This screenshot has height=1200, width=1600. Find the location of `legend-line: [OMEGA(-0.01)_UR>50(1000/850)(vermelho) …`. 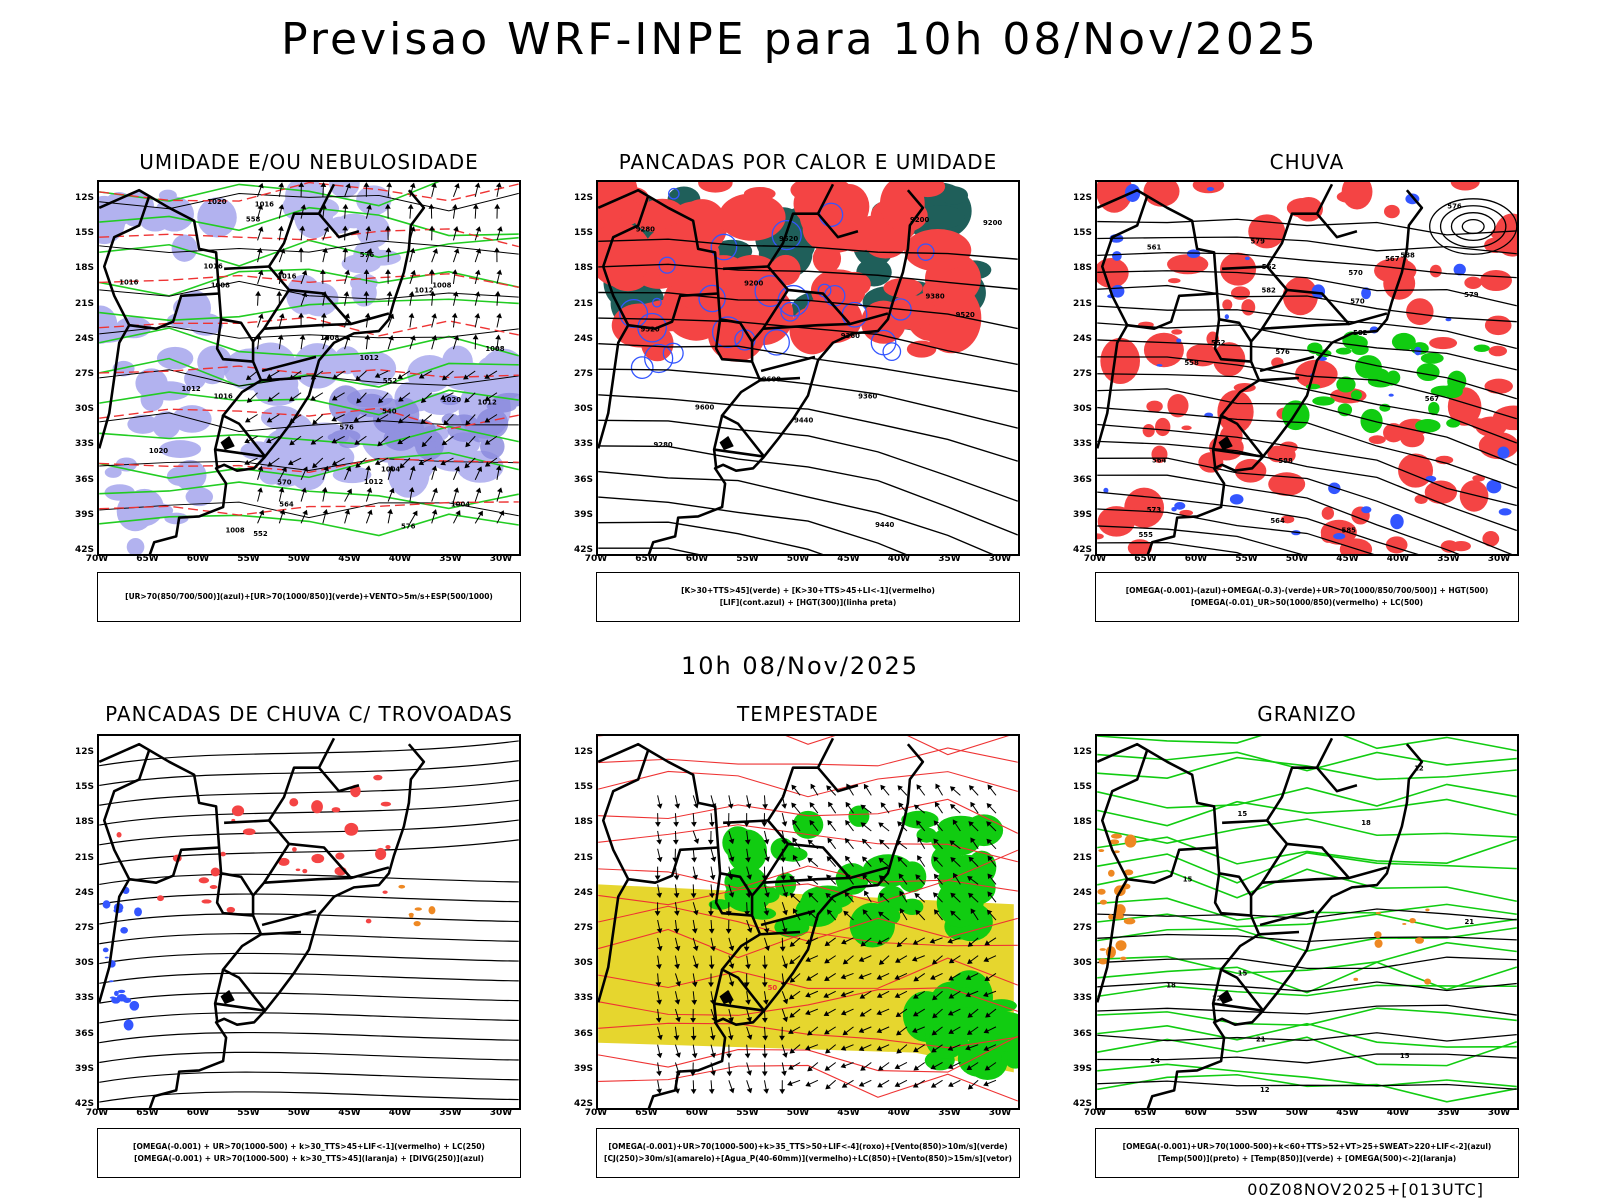

legend-line: [OMEGA(-0.01)_UR>50(1000/850)(vermelho) … is located at coordinates (1307, 602).